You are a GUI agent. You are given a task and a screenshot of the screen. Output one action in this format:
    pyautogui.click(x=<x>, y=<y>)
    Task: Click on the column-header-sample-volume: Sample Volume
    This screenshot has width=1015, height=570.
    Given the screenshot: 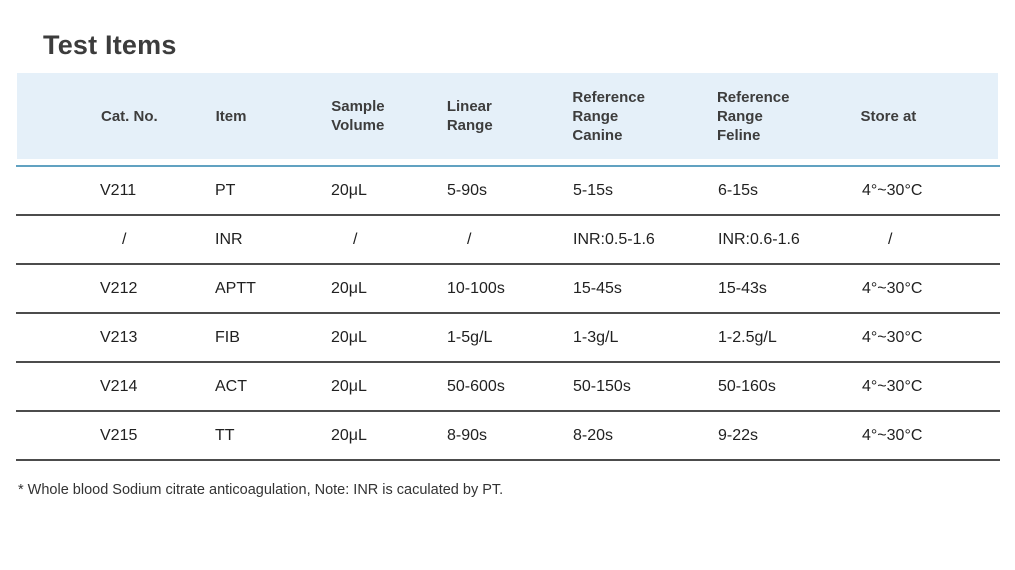 What is the action you would take?
    pyautogui.click(x=358, y=116)
    